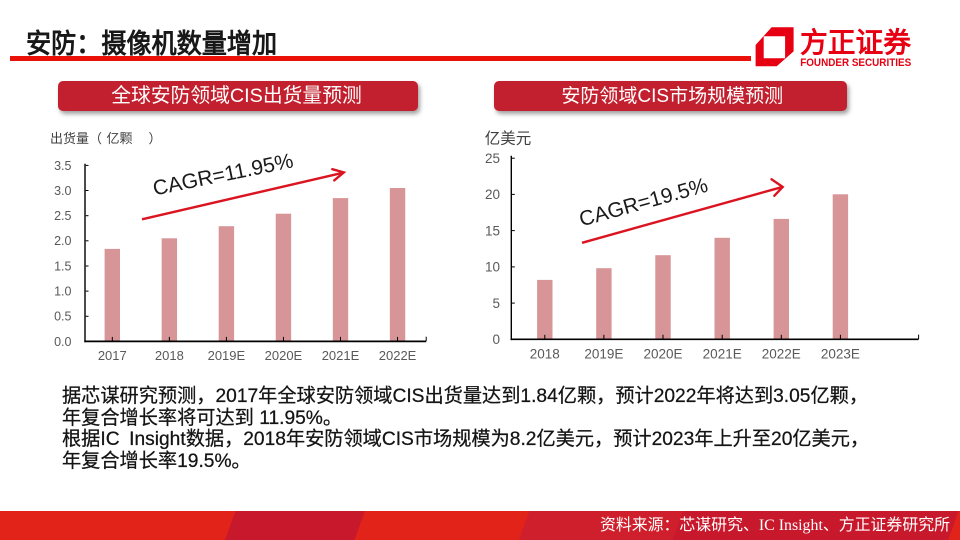 The width and height of the screenshot is (960, 540). What do you see at coordinates (644, 203) in the screenshot?
I see `svg-text: CAGR=19.5%` at bounding box center [644, 203].